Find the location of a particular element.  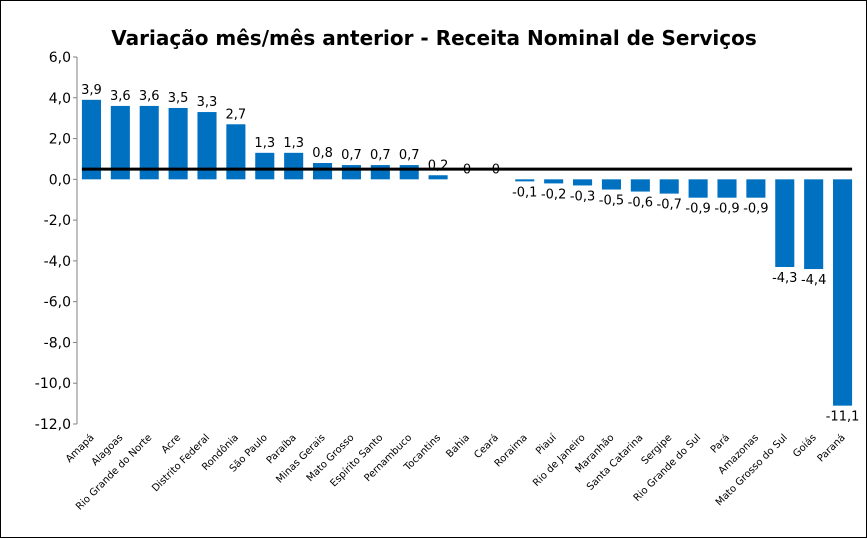

y-tick-label: 4,0 is located at coordinates (60, 99).